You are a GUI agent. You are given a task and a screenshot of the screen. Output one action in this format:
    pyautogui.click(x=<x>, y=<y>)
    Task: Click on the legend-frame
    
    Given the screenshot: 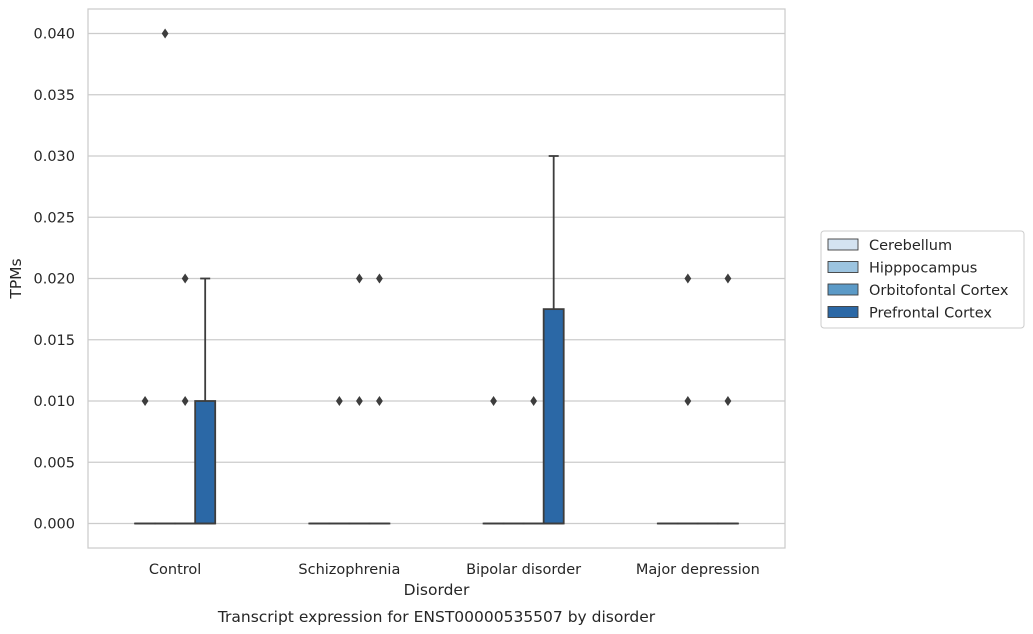 What is the action you would take?
    pyautogui.click(x=922, y=279)
    